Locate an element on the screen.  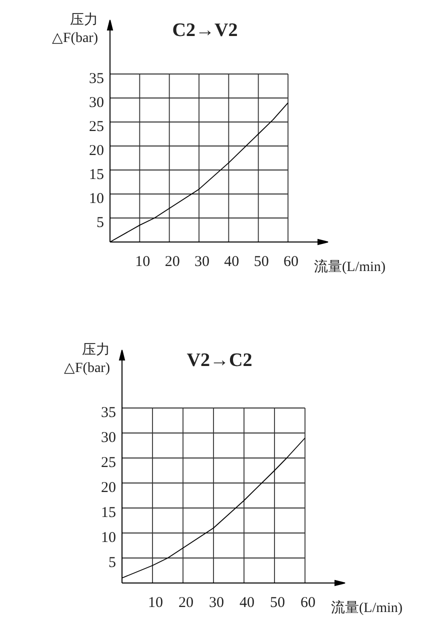
chart-title: V2→C2 is located at coordinates (219, 360).